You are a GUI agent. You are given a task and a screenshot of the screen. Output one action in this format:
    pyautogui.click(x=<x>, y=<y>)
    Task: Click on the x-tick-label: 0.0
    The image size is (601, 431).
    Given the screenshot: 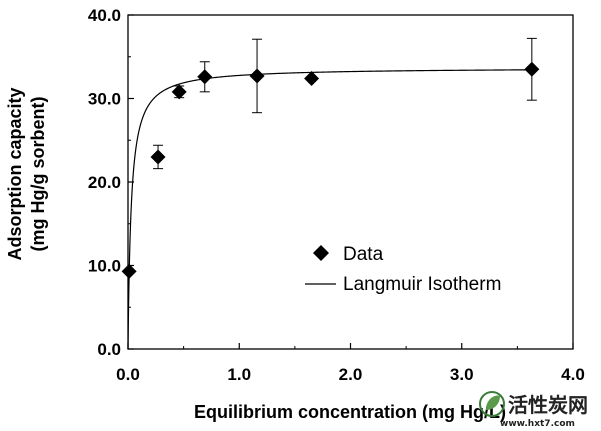 What is the action you would take?
    pyautogui.click(x=128, y=374)
    